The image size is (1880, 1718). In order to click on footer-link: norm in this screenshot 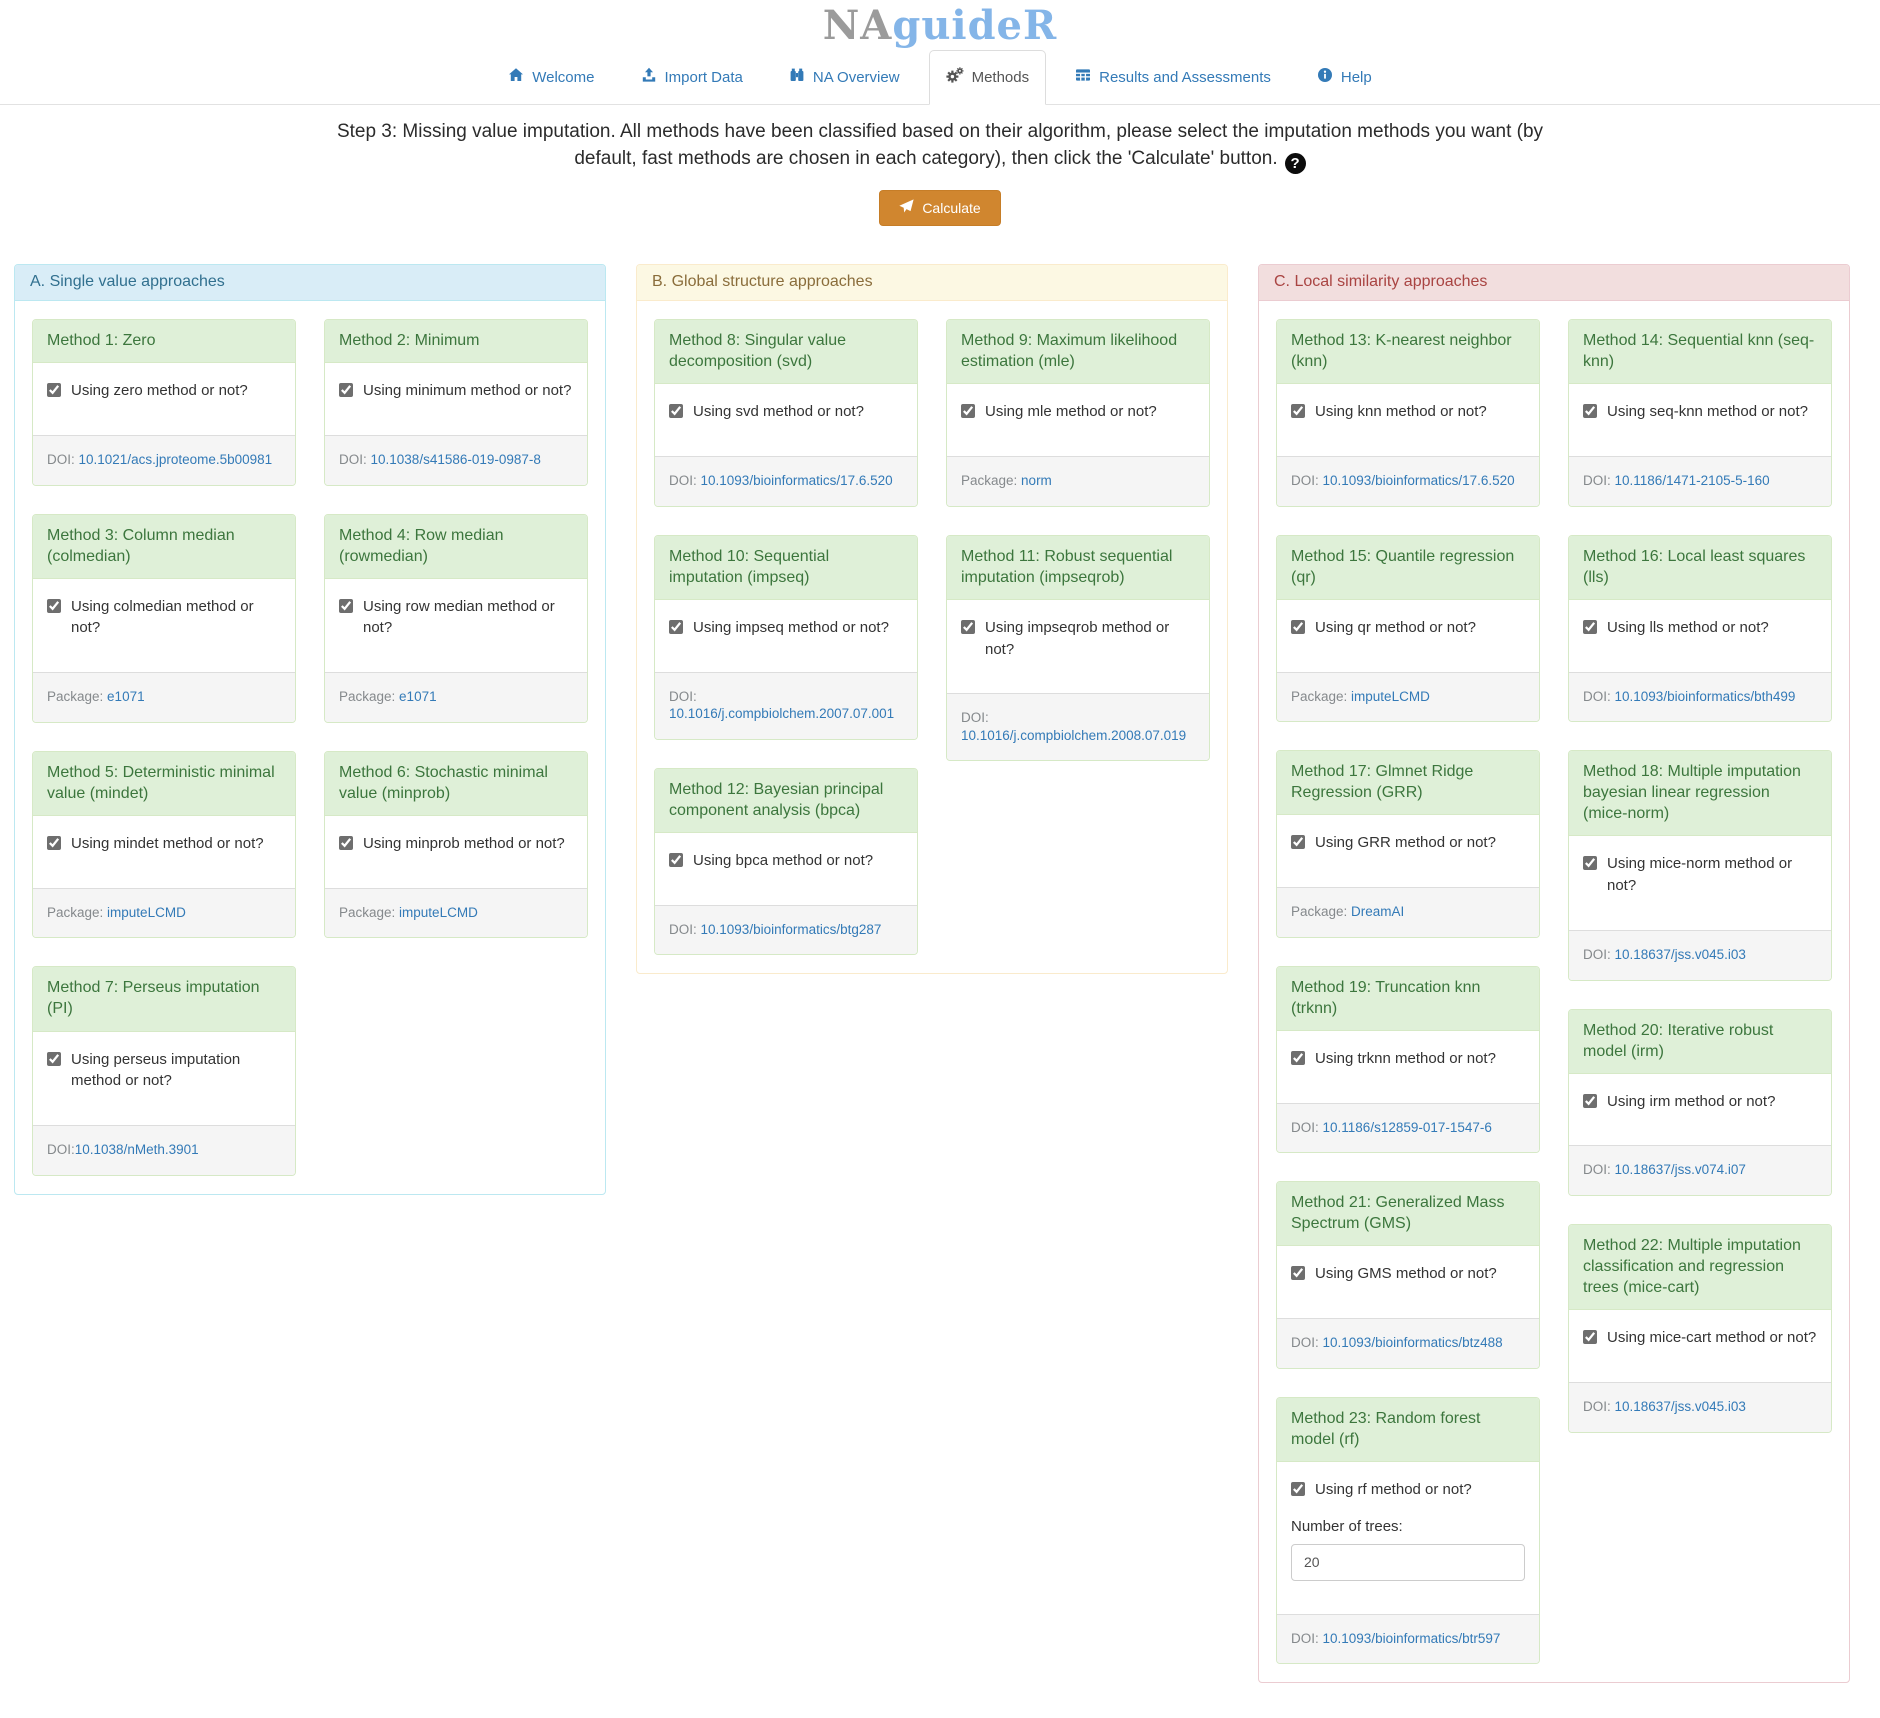, I will do `click(1036, 481)`.